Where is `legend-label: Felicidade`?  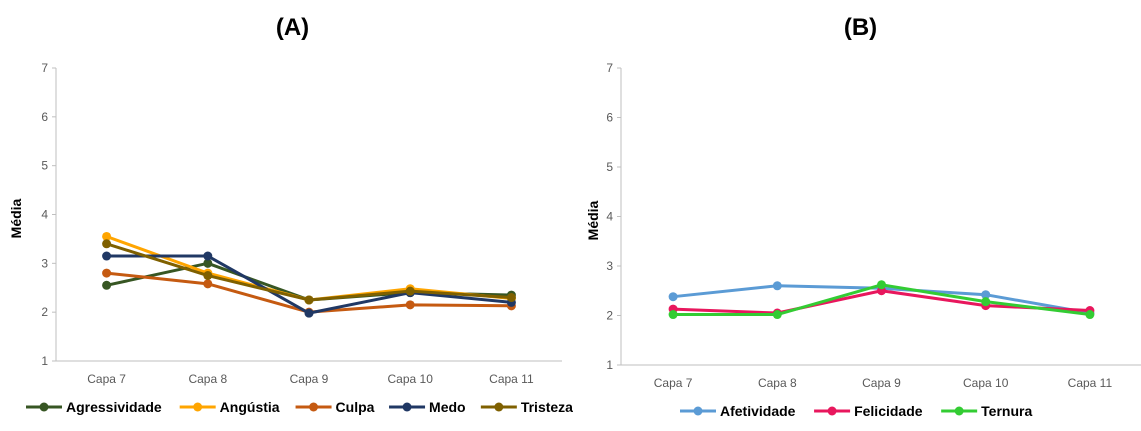
legend-label: Felicidade is located at coordinates (888, 411).